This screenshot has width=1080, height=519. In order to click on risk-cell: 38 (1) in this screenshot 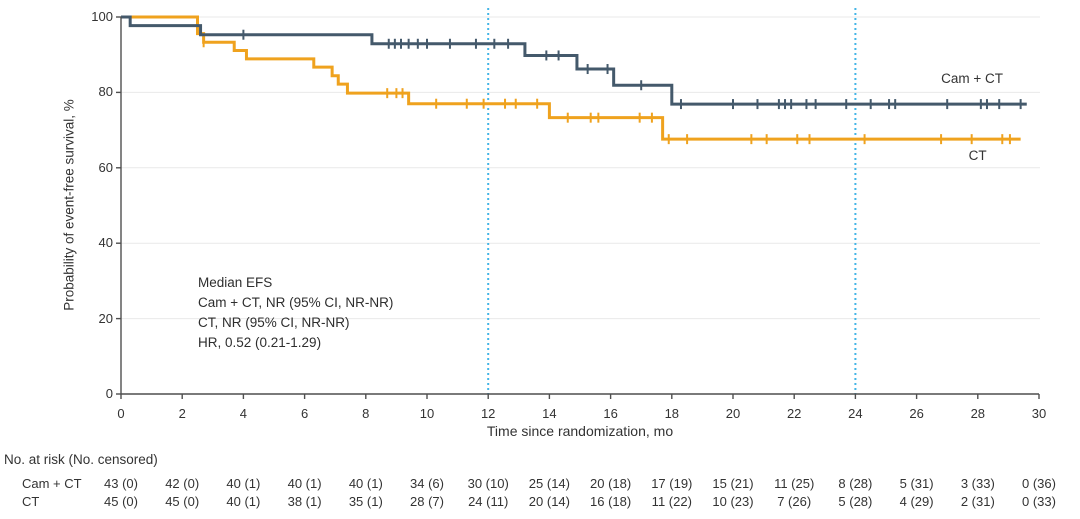, I will do `click(304, 501)`.